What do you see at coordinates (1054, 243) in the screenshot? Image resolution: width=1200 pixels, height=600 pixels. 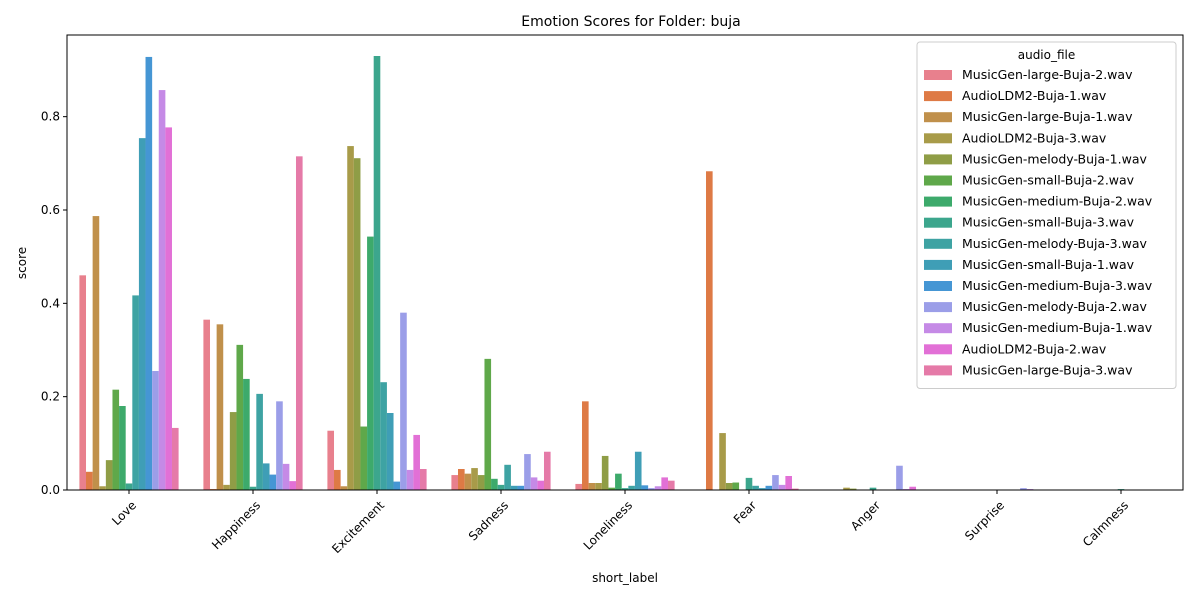 I see `legend-label: MusicGen-melody-Buja-3.wav` at bounding box center [1054, 243].